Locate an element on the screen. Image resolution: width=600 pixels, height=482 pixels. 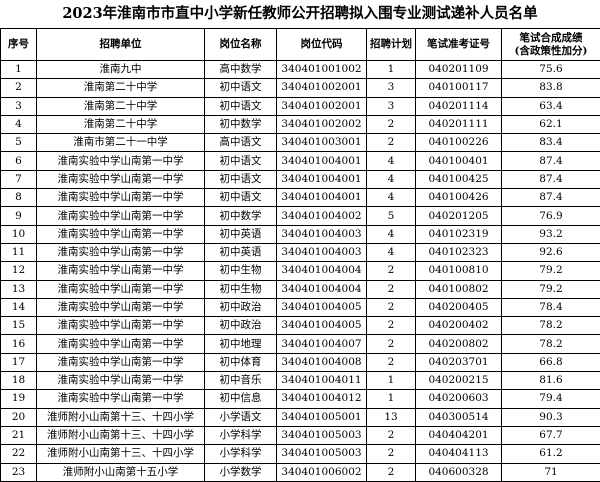
table-cell: 75.6 is located at coordinates (551, 70).